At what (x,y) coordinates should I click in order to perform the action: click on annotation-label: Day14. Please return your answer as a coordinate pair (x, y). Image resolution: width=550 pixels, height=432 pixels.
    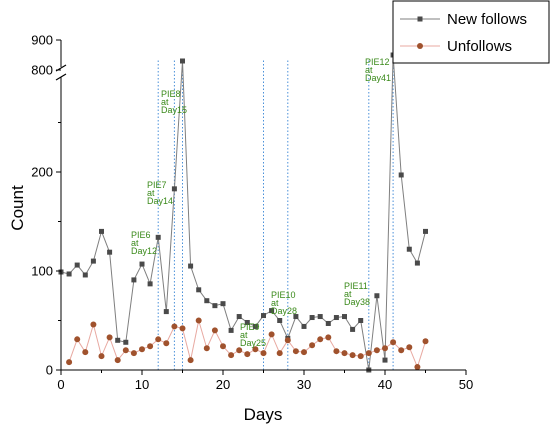
    Looking at the image, I should click on (160, 201).